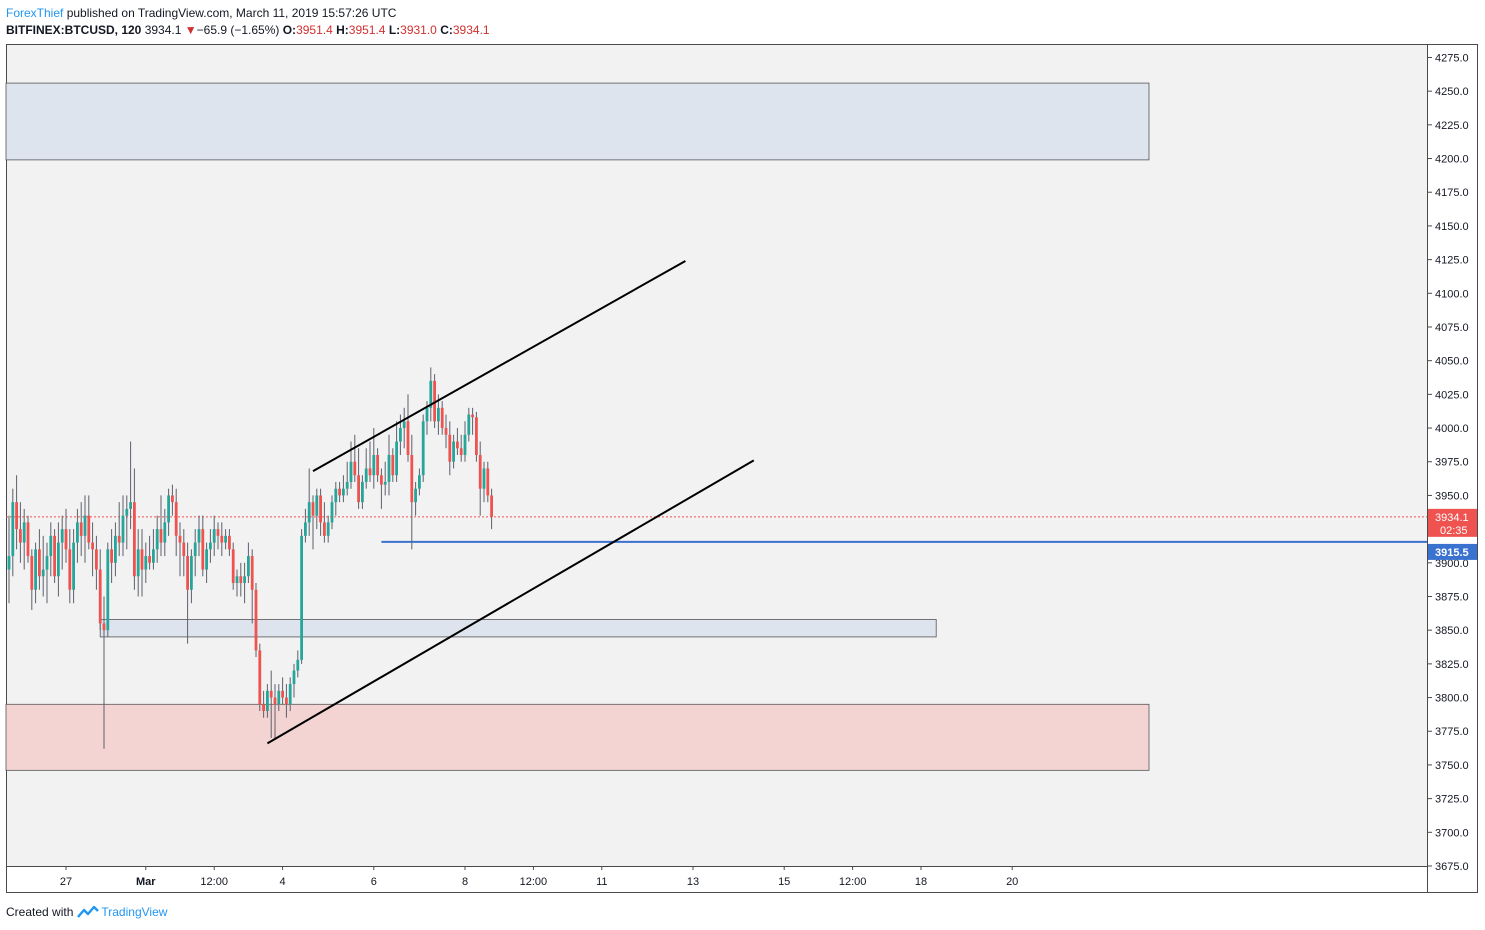 Image resolution: width=1485 pixels, height=930 pixels. I want to click on channel-upper-line, so click(499, 366).